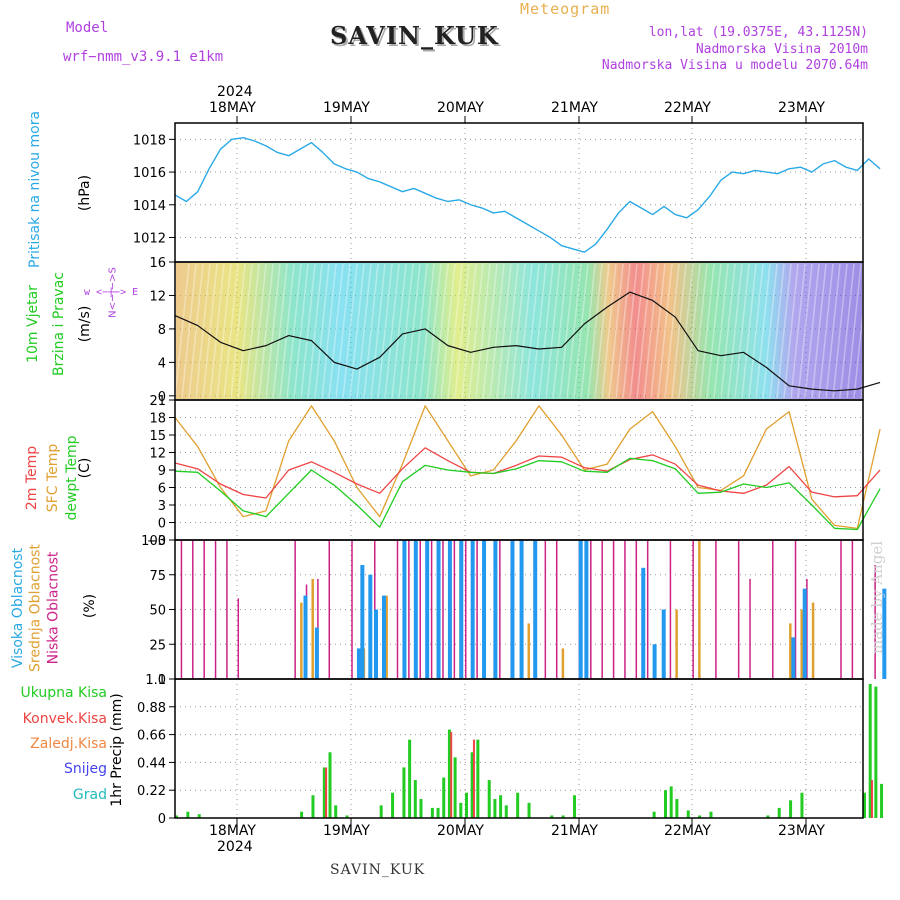  Describe the element at coordinates (460, 831) in the screenshot. I see `bottom-date-label: 20MAY` at that location.